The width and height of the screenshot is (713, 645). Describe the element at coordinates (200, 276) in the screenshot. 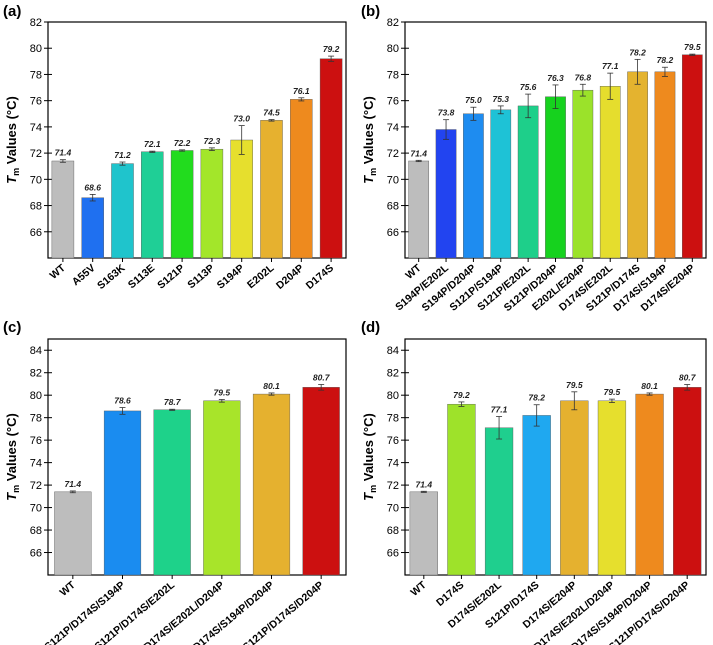

I see `x-tick-label: S113P` at that location.